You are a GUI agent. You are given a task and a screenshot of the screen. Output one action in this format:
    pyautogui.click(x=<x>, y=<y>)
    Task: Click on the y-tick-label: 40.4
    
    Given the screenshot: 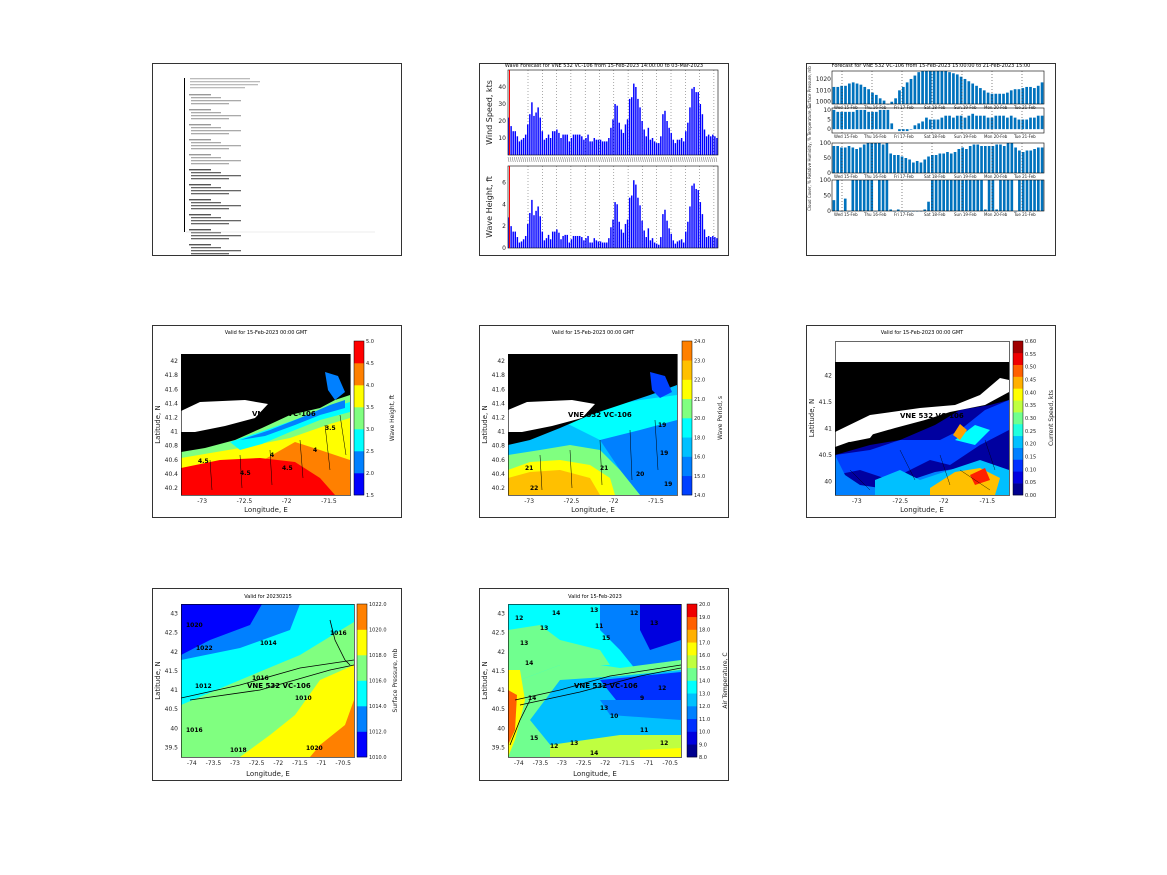 What is the action you would take?
    pyautogui.click(x=172, y=474)
    